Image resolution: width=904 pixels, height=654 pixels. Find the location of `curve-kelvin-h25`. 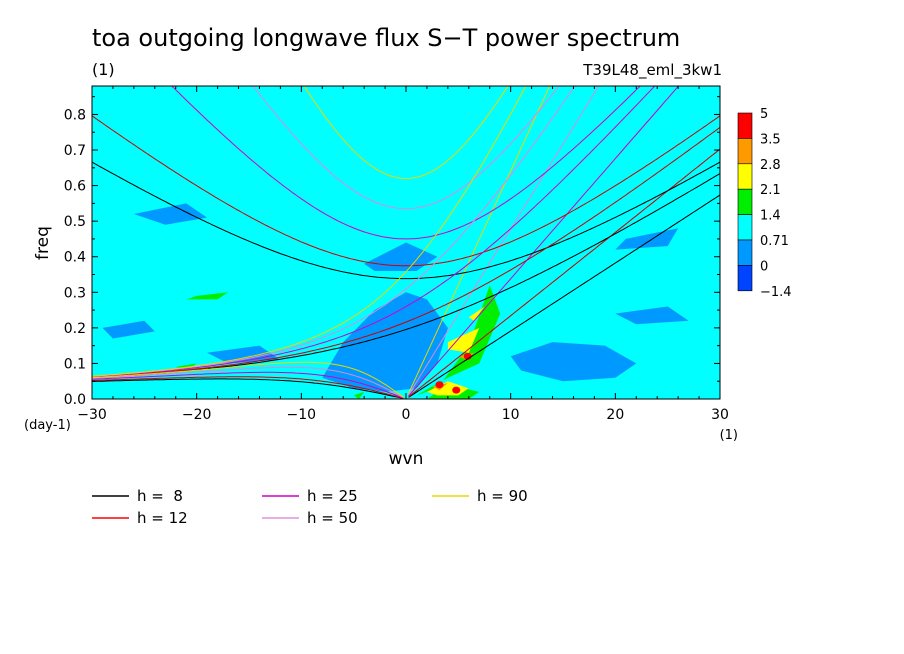

curve-kelvin-h25 is located at coordinates (544, 241).